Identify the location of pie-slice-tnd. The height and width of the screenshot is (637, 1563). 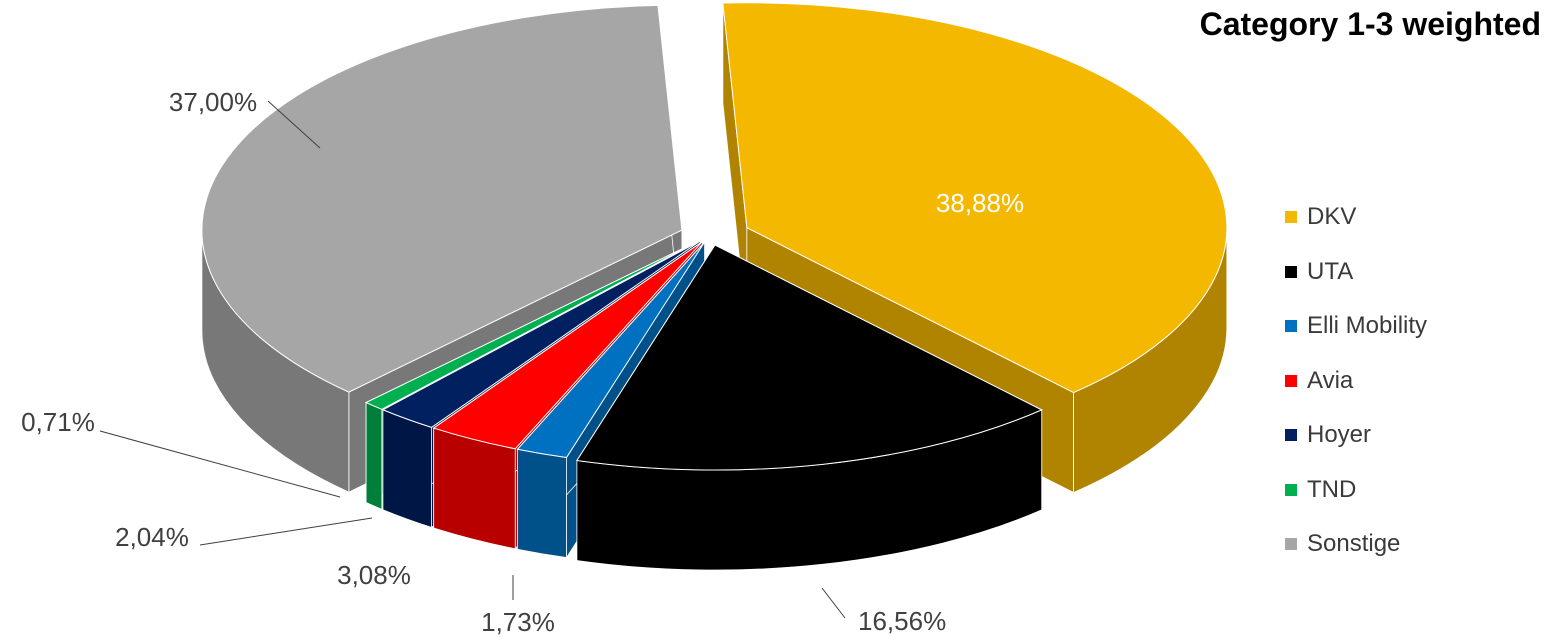
(532, 325).